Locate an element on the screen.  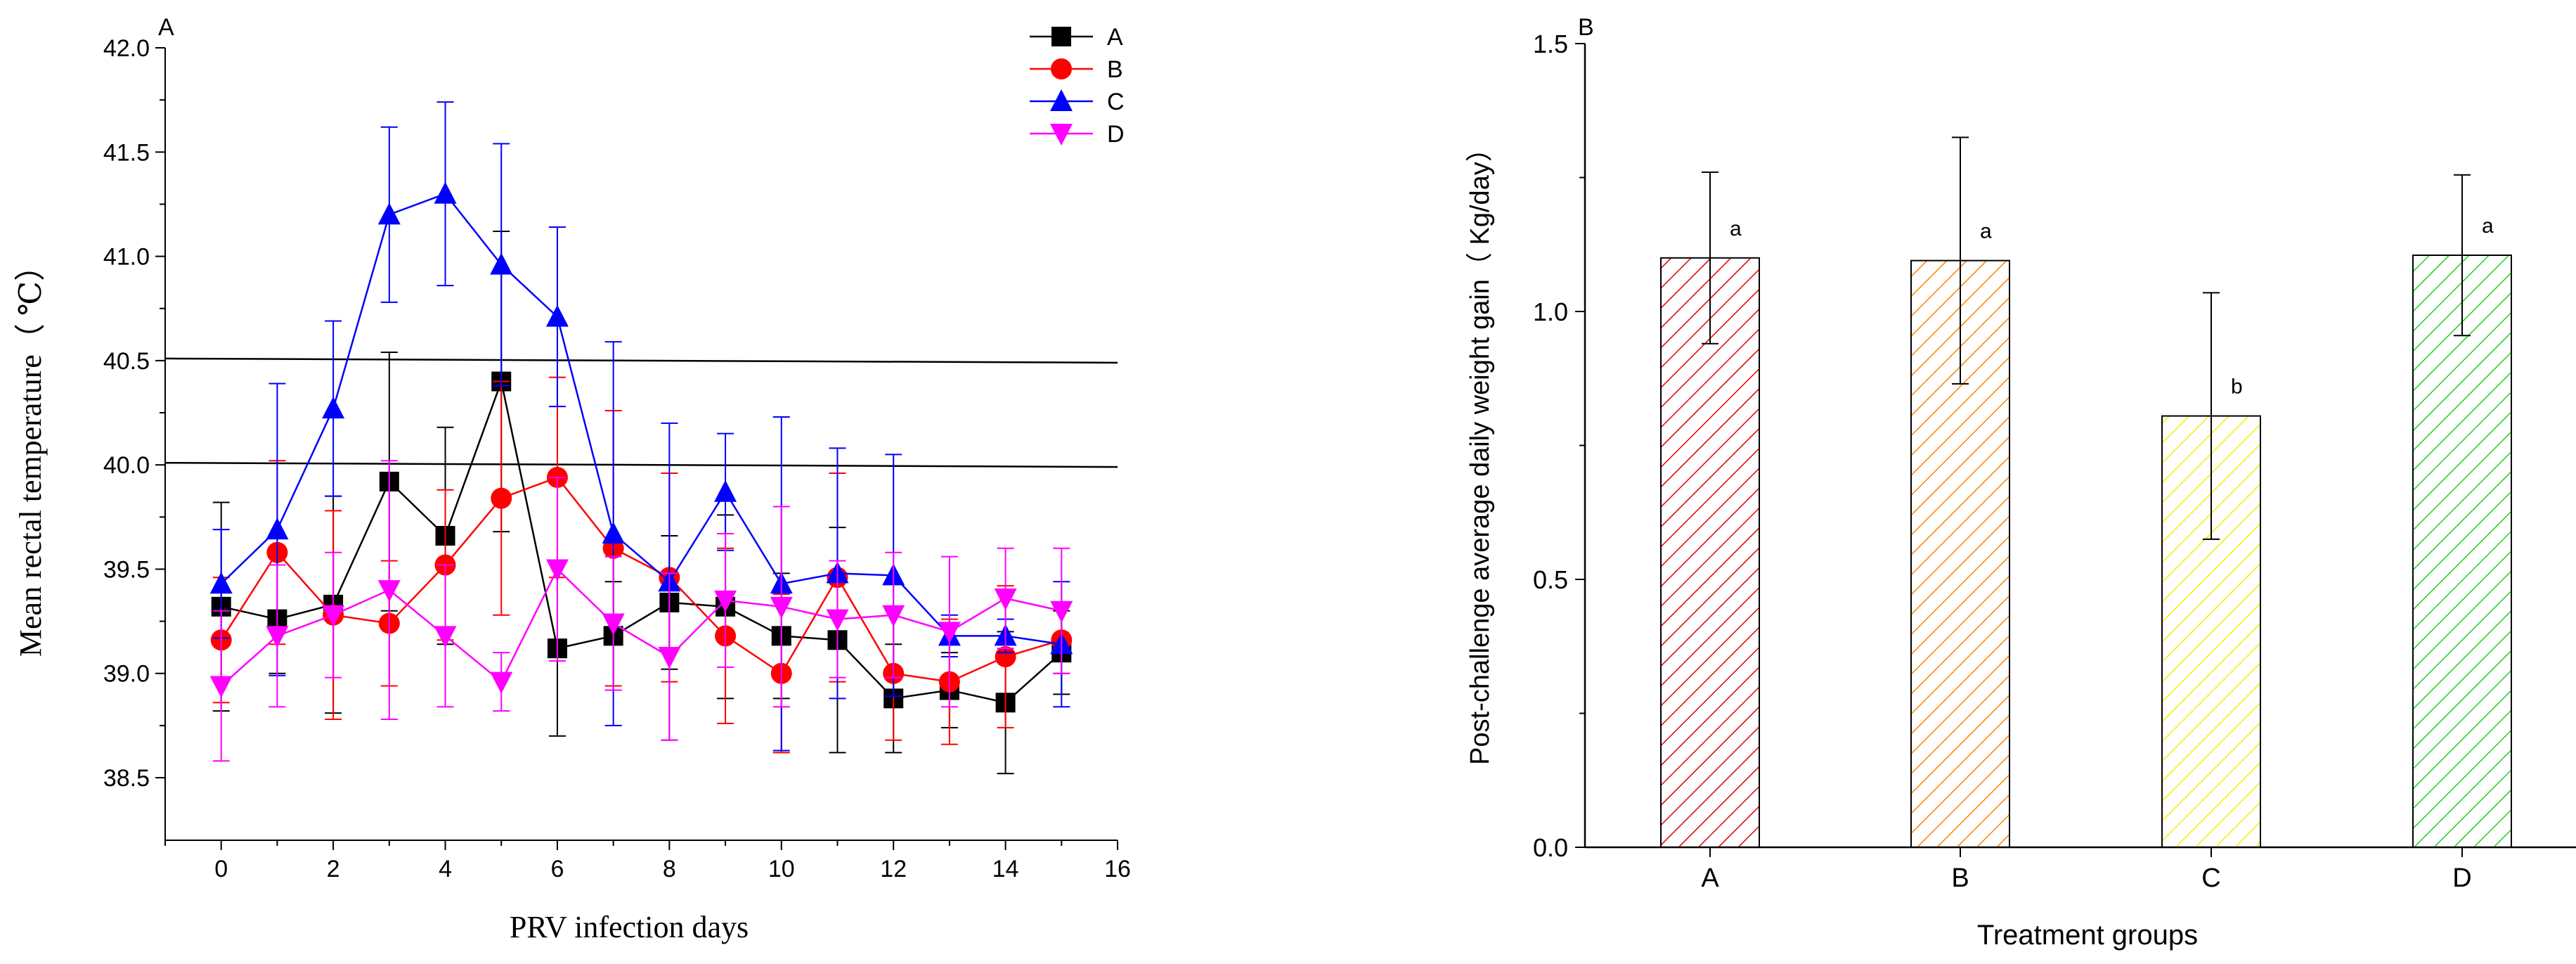
panel-b-label: B is located at coordinates (1586, 27).